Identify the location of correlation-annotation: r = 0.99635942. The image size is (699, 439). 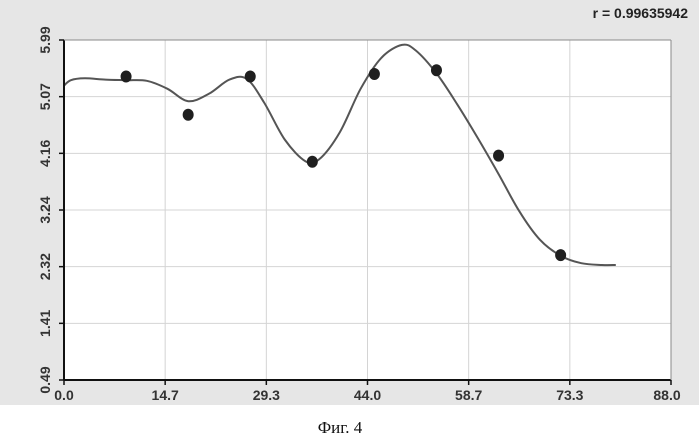
(641, 13).